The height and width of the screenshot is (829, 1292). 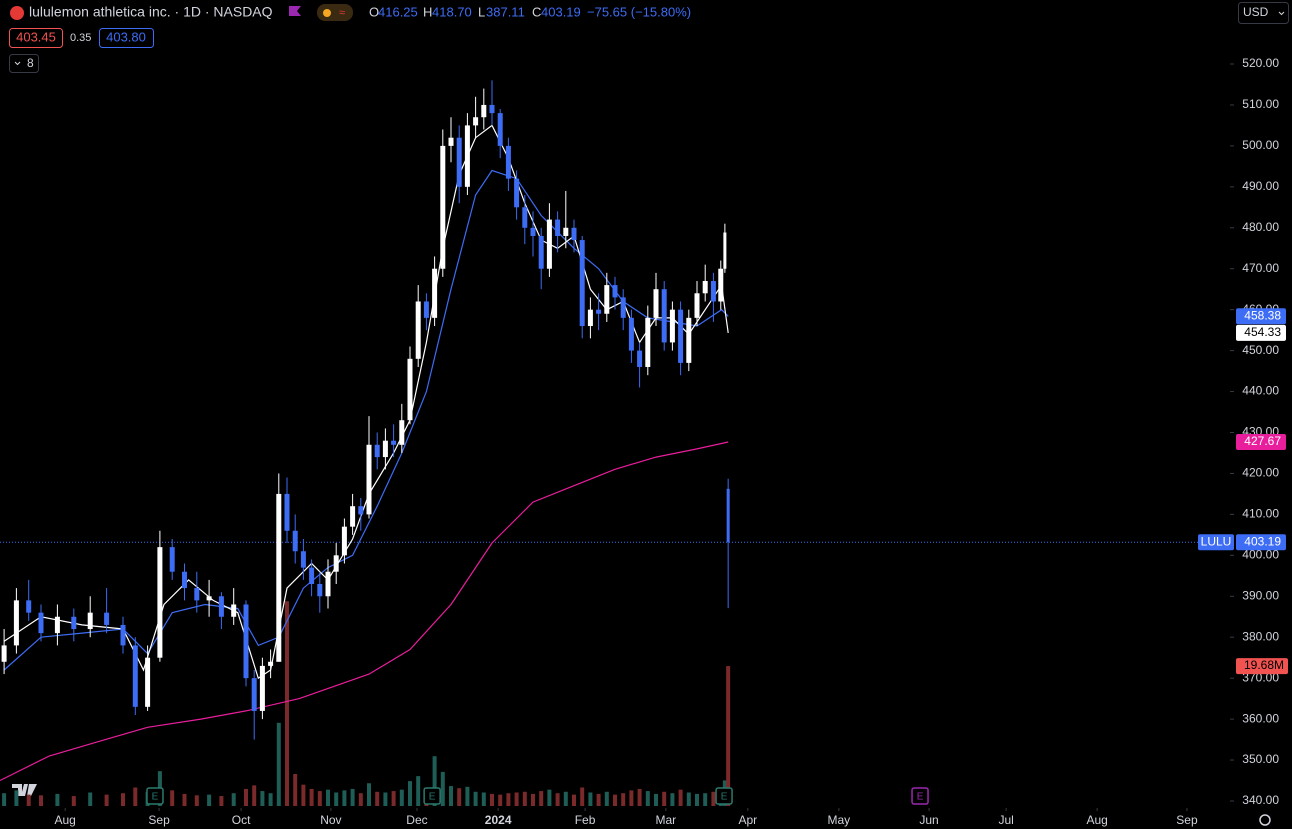 I want to click on ohlc-value: 416.25, so click(x=398, y=11).